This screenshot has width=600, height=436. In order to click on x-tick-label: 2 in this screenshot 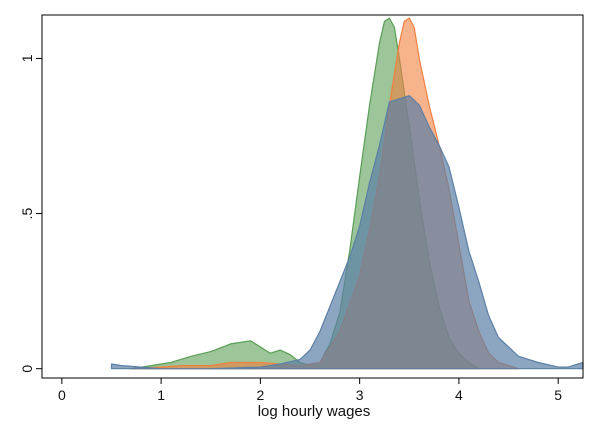, I will do `click(260, 395)`.